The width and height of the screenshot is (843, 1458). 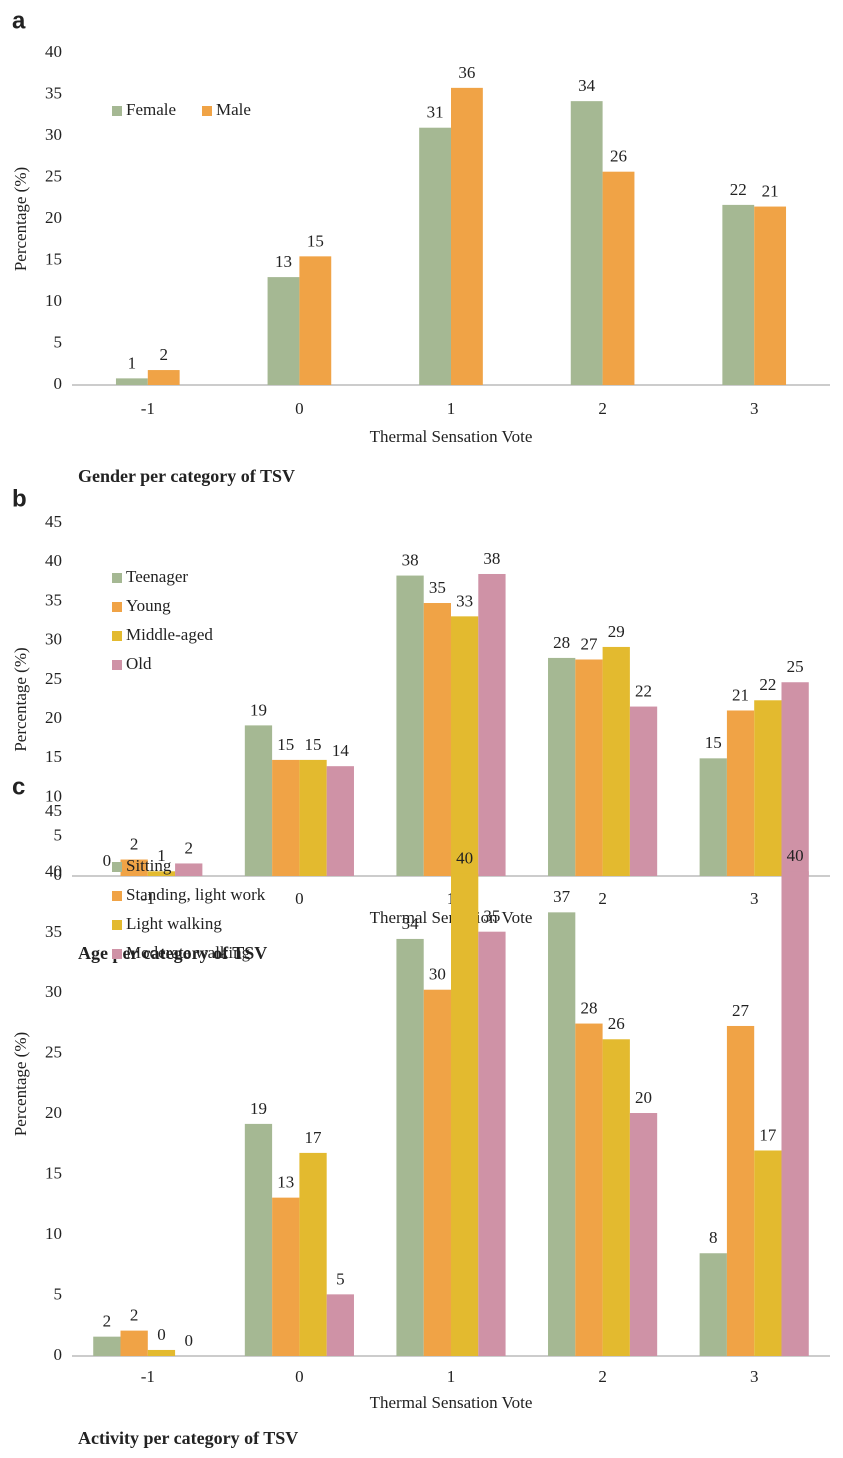 I want to click on value-label: 34, so click(x=587, y=85).